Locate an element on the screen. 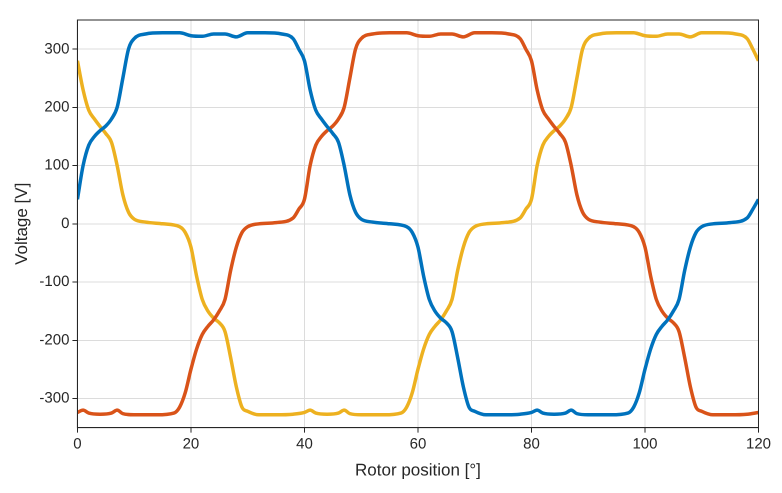  y-tick-label: -300 is located at coordinates (54, 398).